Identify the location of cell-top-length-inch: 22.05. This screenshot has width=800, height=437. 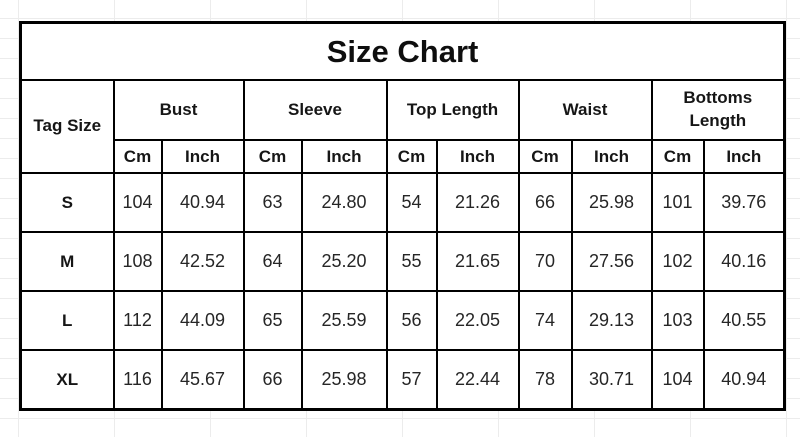
(477, 320).